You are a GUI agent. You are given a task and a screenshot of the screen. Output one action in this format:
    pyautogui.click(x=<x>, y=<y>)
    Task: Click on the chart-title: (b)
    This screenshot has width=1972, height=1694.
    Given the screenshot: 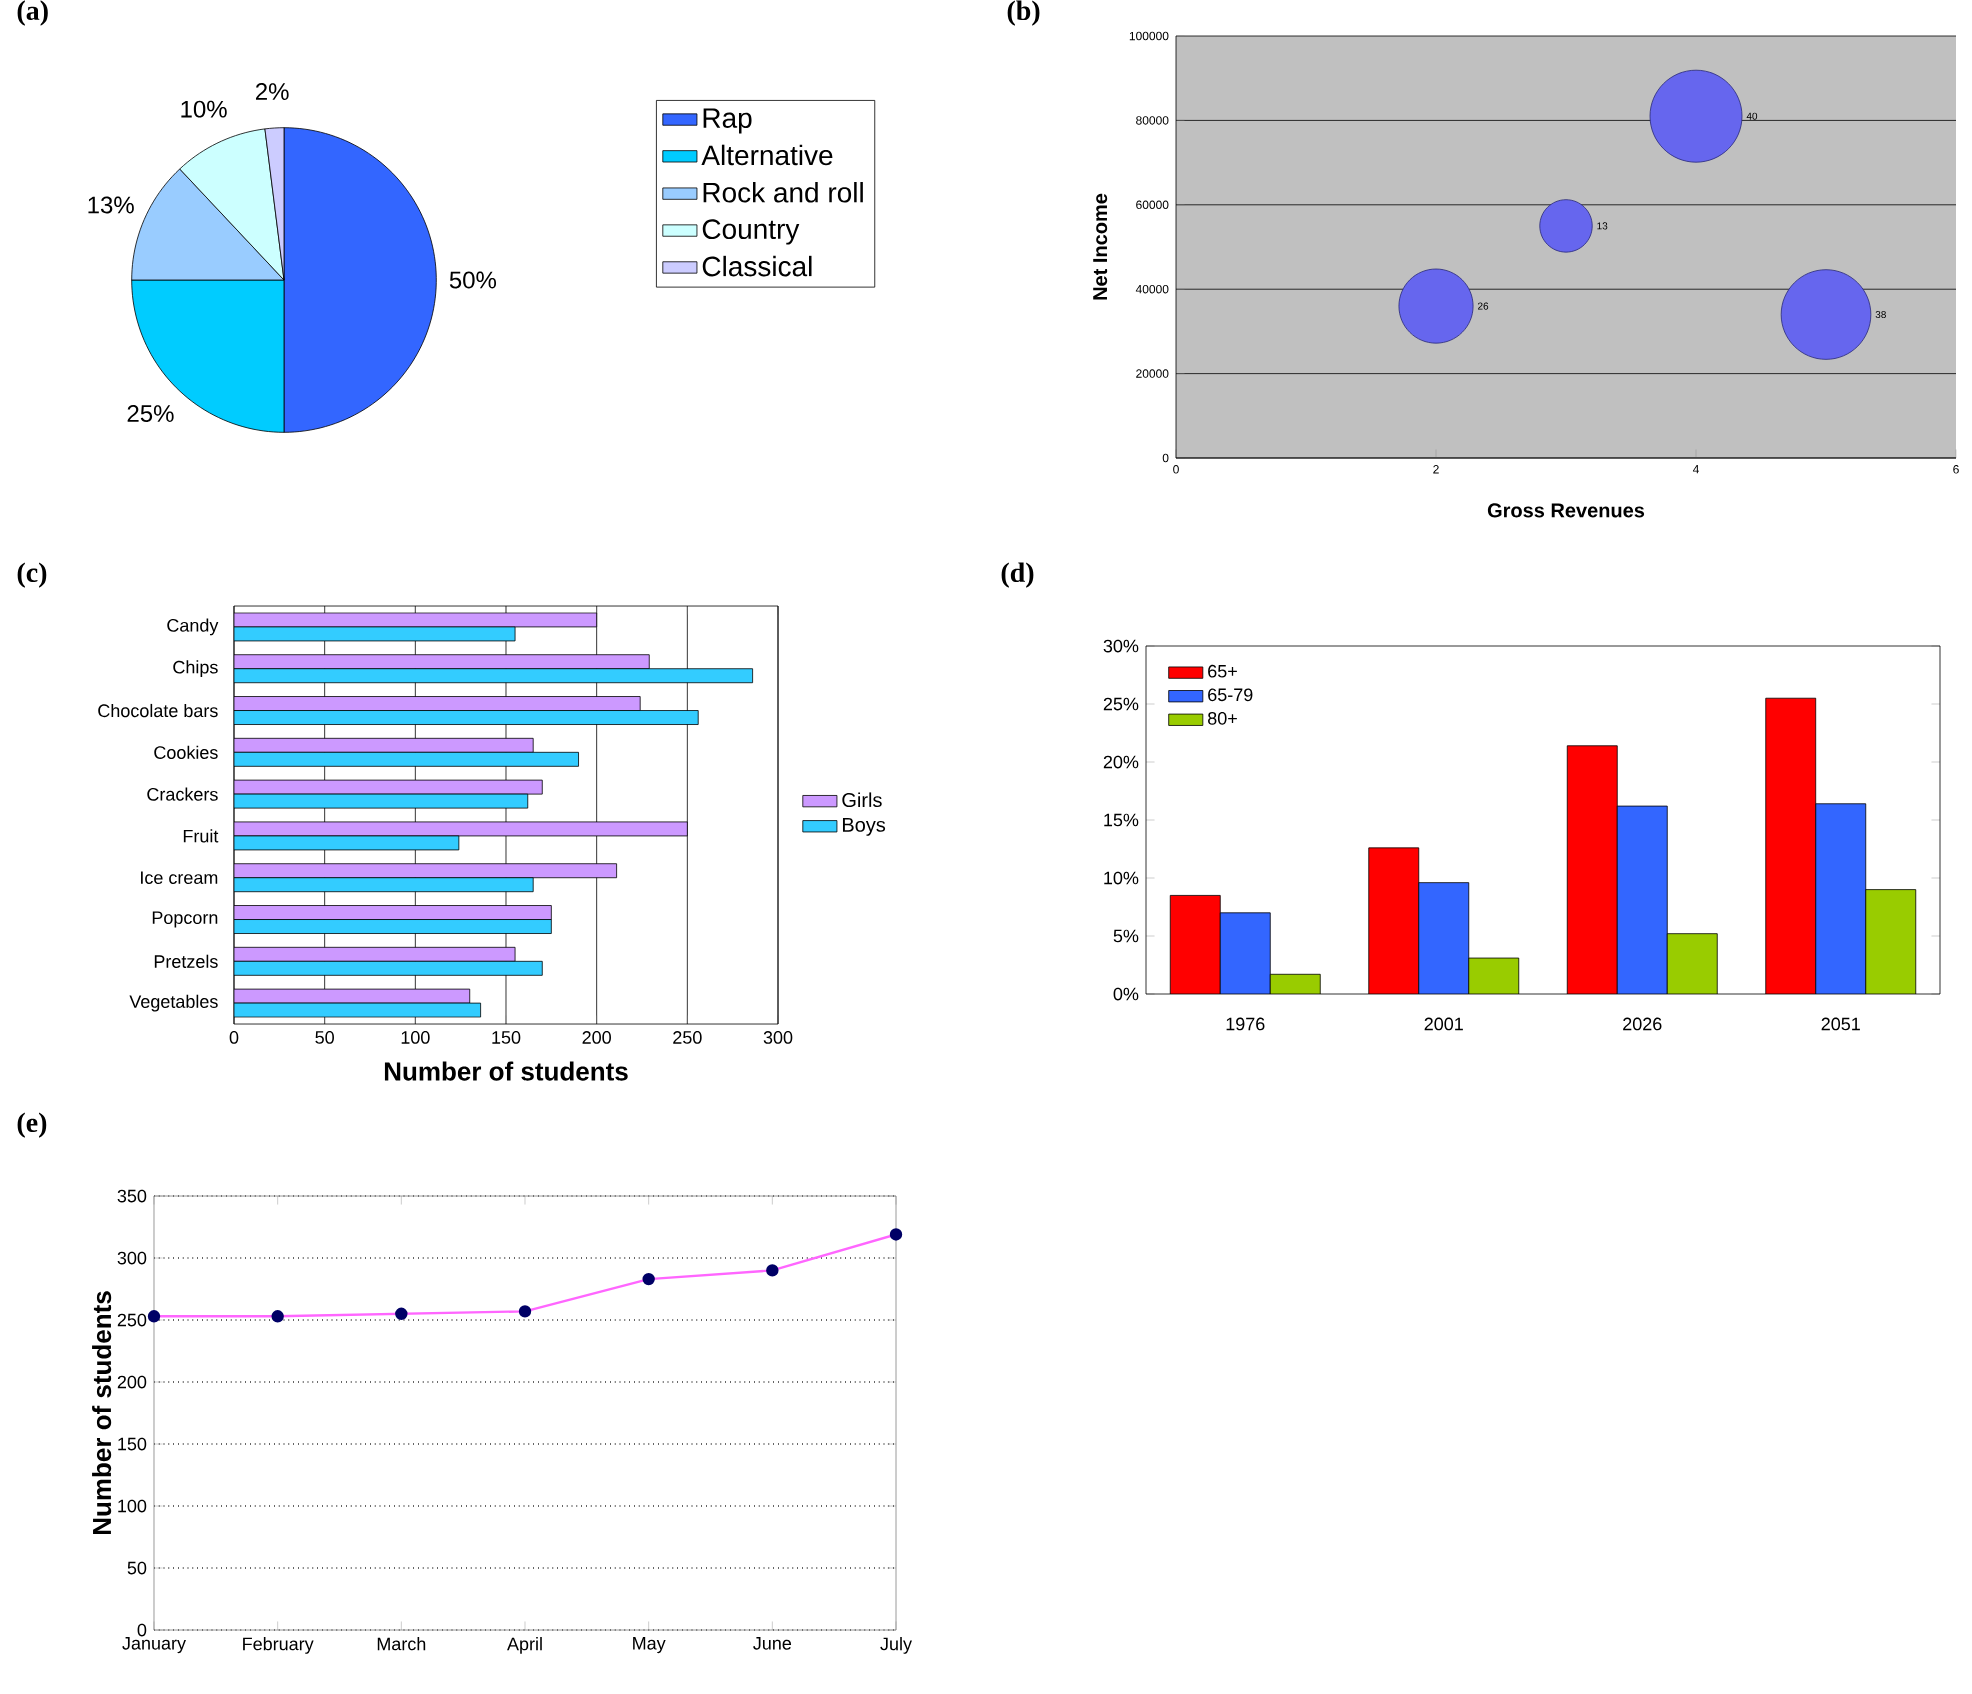 What is the action you would take?
    pyautogui.click(x=1023, y=13)
    